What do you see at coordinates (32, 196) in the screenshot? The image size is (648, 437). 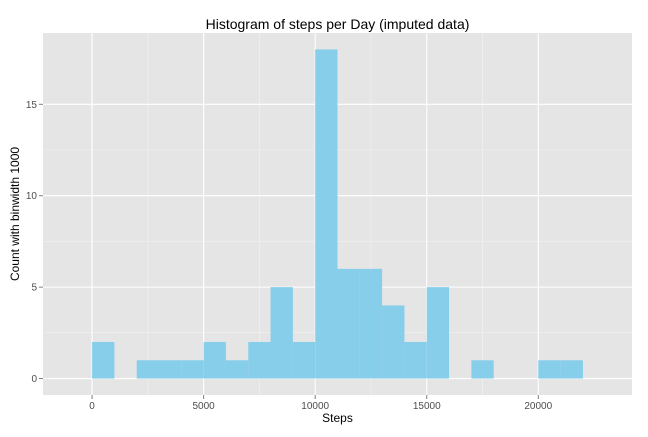 I see `y-tick-label: 10` at bounding box center [32, 196].